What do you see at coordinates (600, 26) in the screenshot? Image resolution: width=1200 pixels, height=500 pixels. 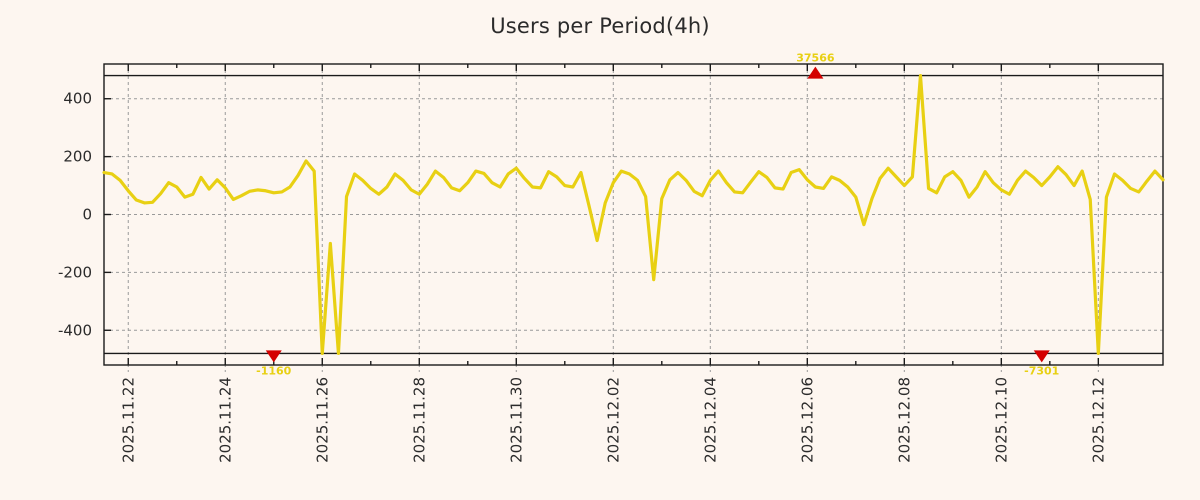 I see `chart-title: Users per Period(4h)` at bounding box center [600, 26].